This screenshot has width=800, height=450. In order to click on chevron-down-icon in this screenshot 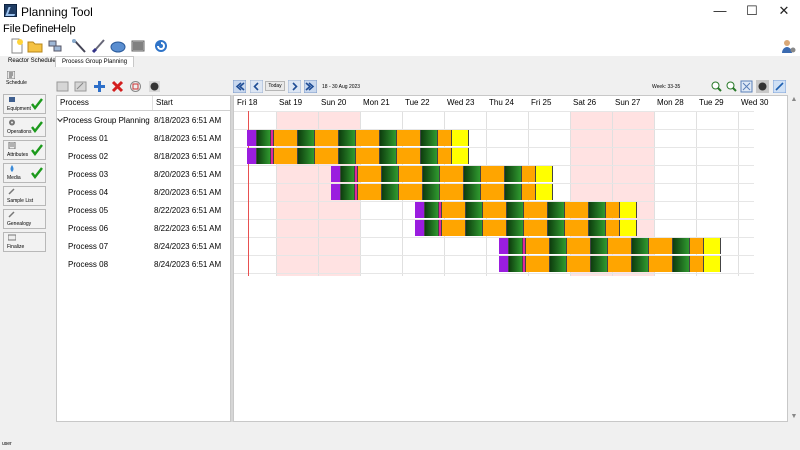, I will do `click(60, 120)`.